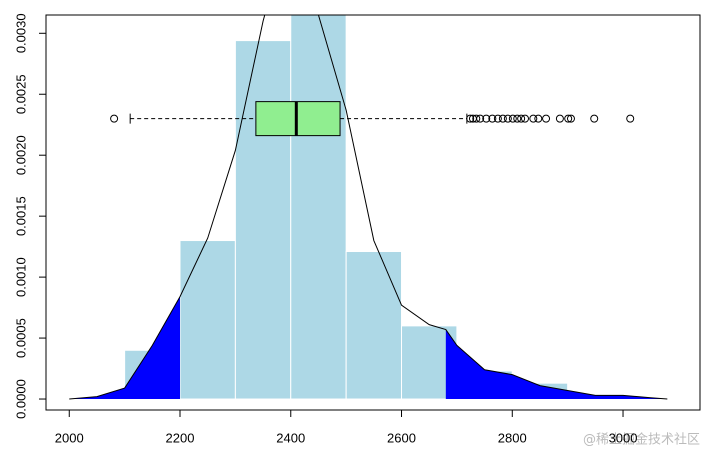 The width and height of the screenshot is (708, 454). Describe the element at coordinates (20, 155) in the screenshot. I see `y-tick-label: 0.0020` at that location.